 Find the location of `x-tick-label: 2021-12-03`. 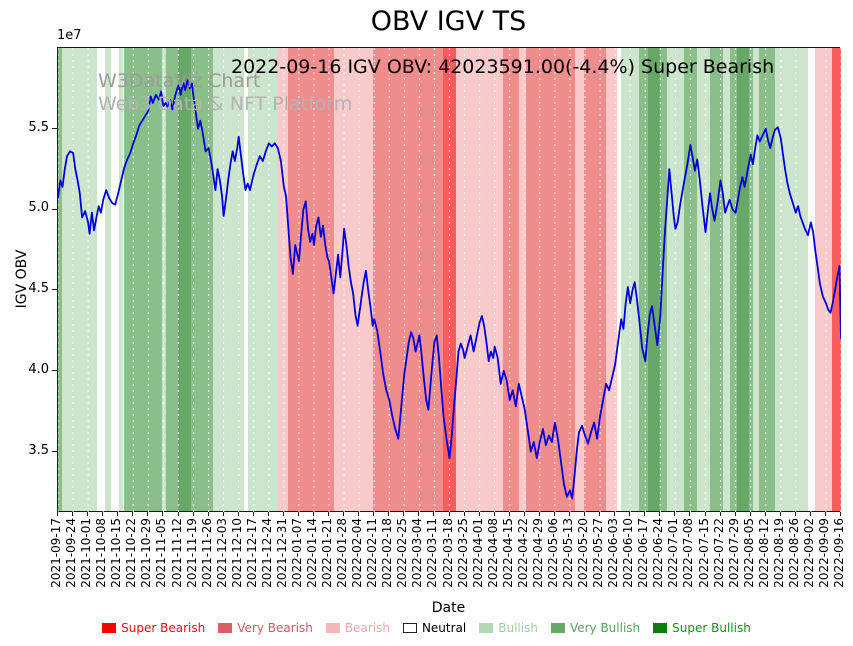

x-tick-label: 2021-12-03 is located at coordinates (221, 553).